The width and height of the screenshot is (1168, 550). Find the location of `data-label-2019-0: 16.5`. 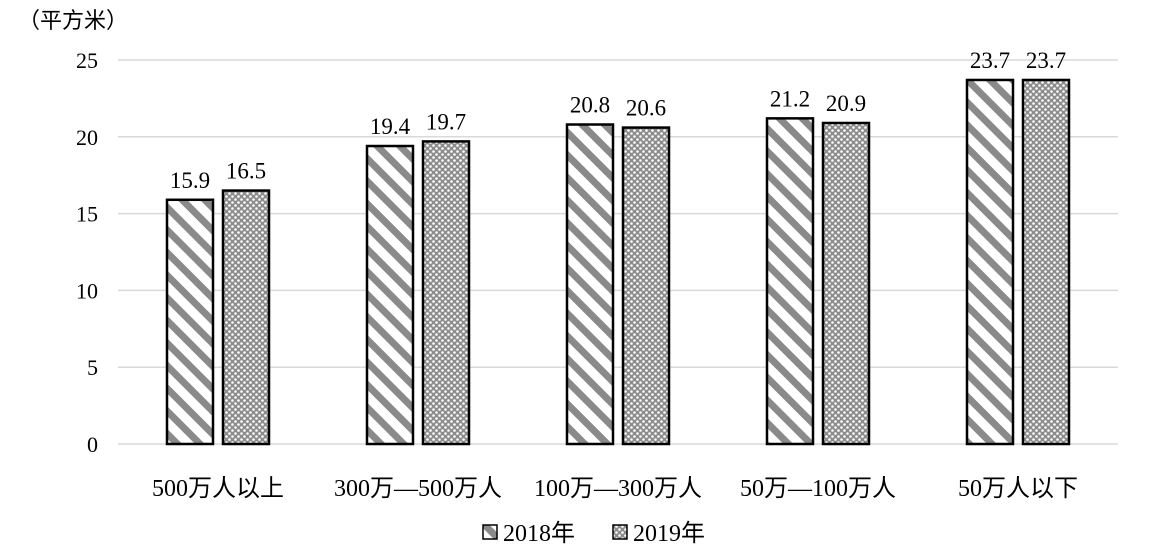

data-label-2019-0: 16.5 is located at coordinates (246, 171).